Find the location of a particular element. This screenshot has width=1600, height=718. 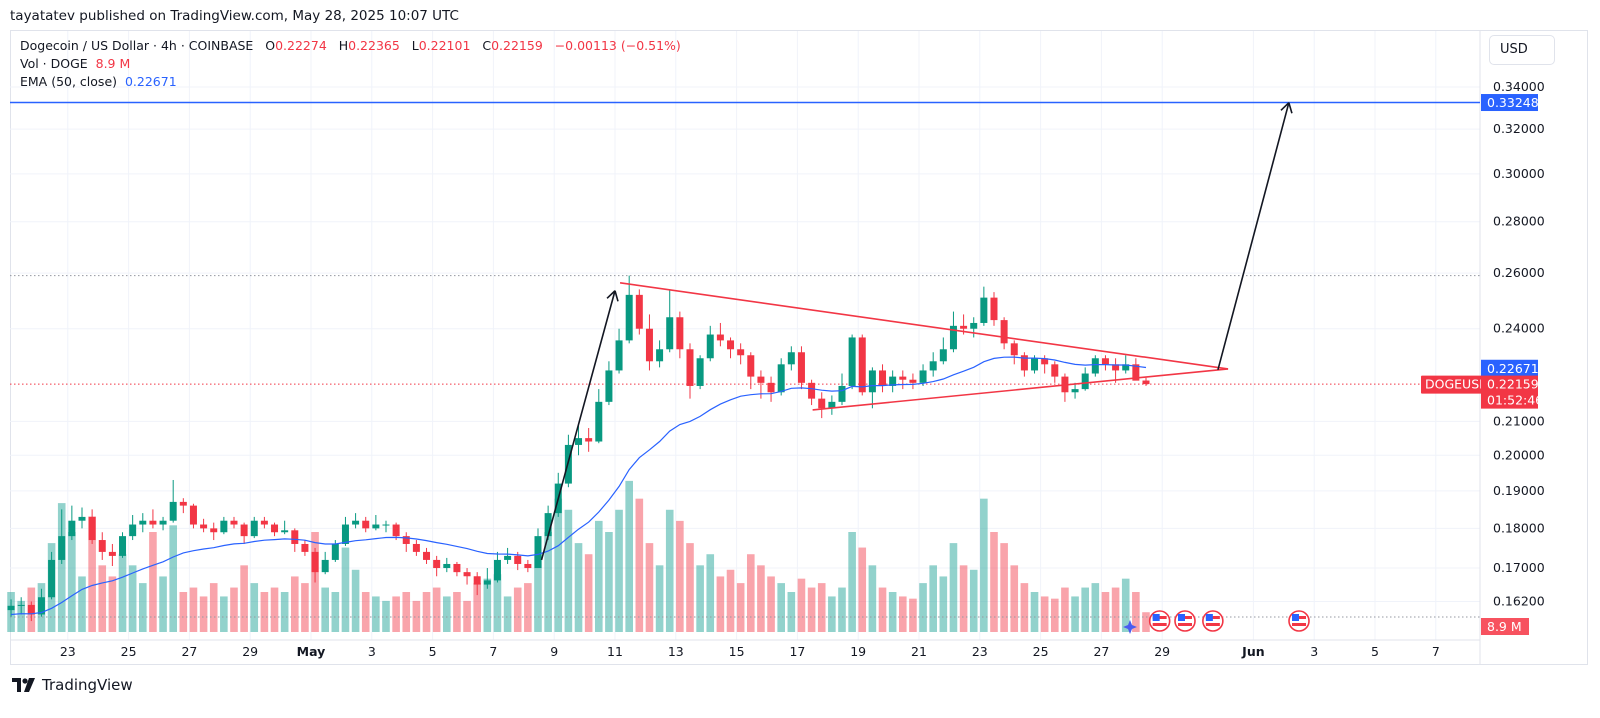

svg-text: 0.22159 is located at coordinates (1513, 384).